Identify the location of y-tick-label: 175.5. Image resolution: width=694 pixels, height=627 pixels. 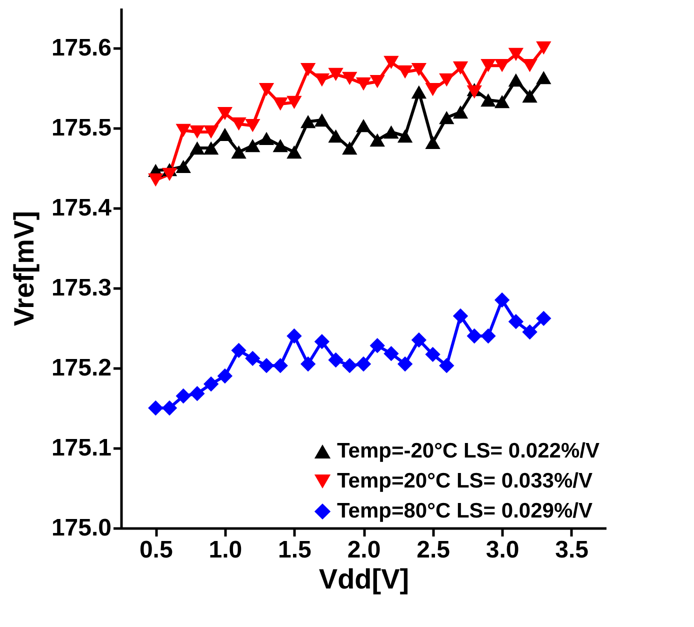
(81, 128).